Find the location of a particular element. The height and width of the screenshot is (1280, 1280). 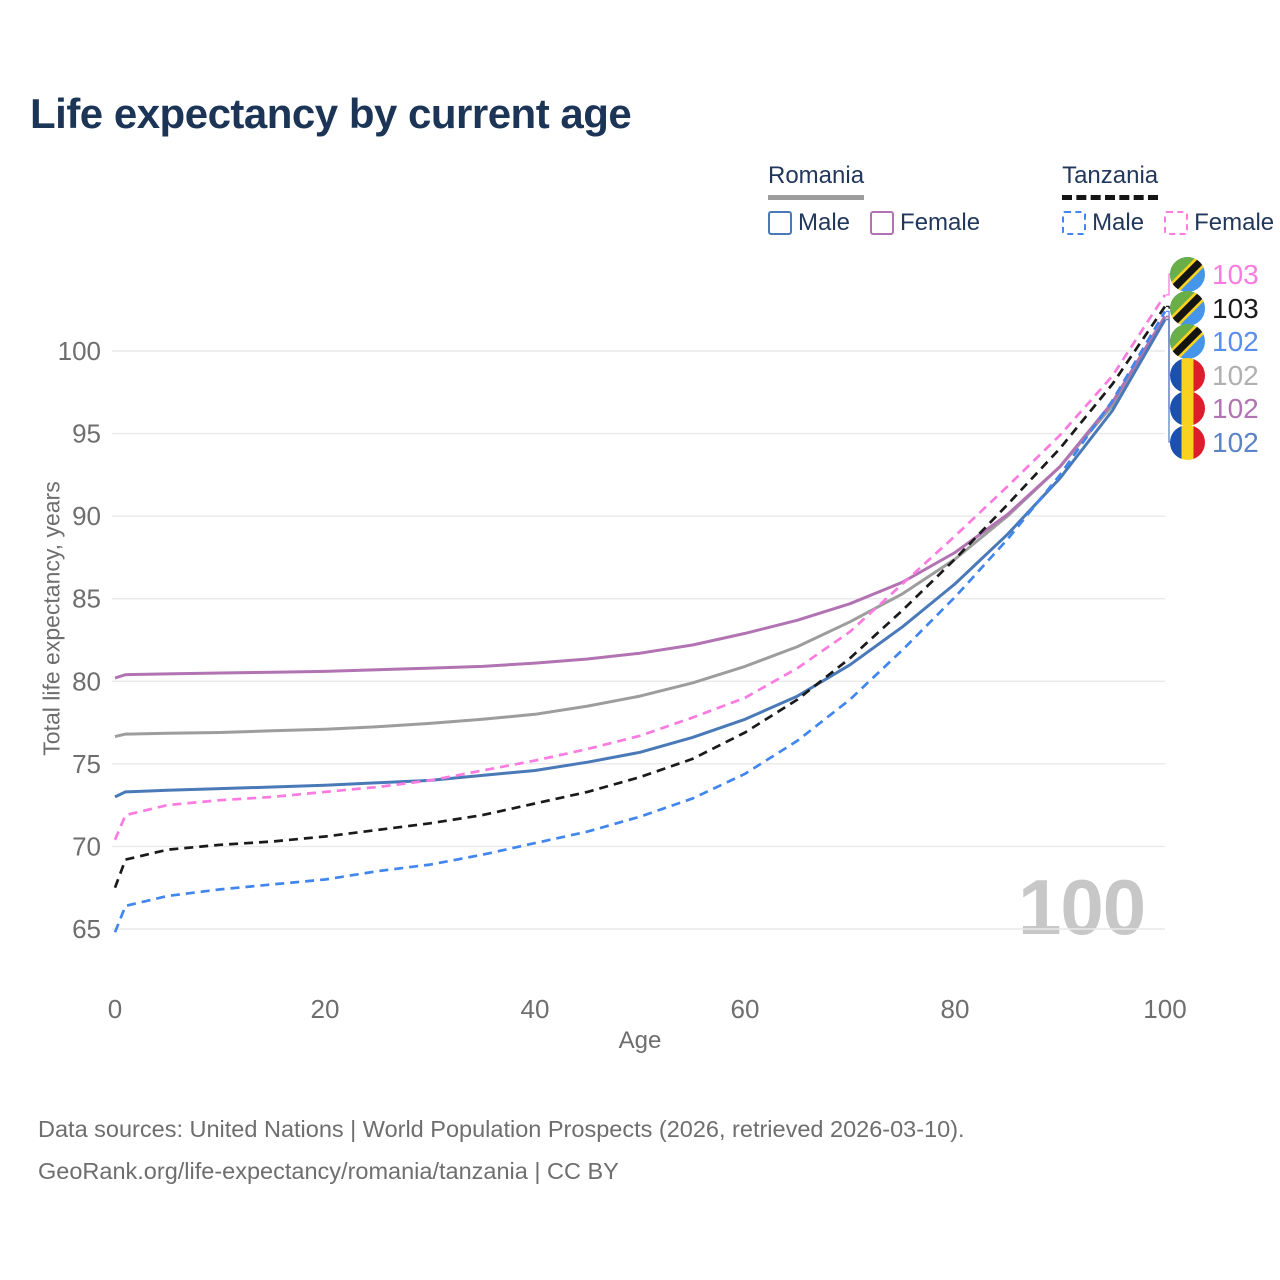

legend-header-tanzania: Tanzania is located at coordinates (1110, 181).